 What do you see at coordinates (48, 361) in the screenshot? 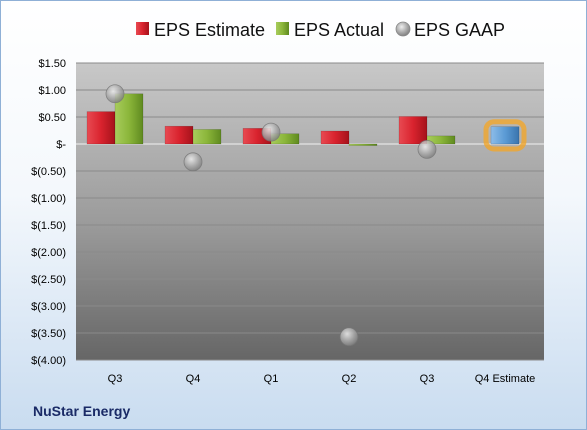
I see `y-tick-label: $(4.00)` at bounding box center [48, 361].